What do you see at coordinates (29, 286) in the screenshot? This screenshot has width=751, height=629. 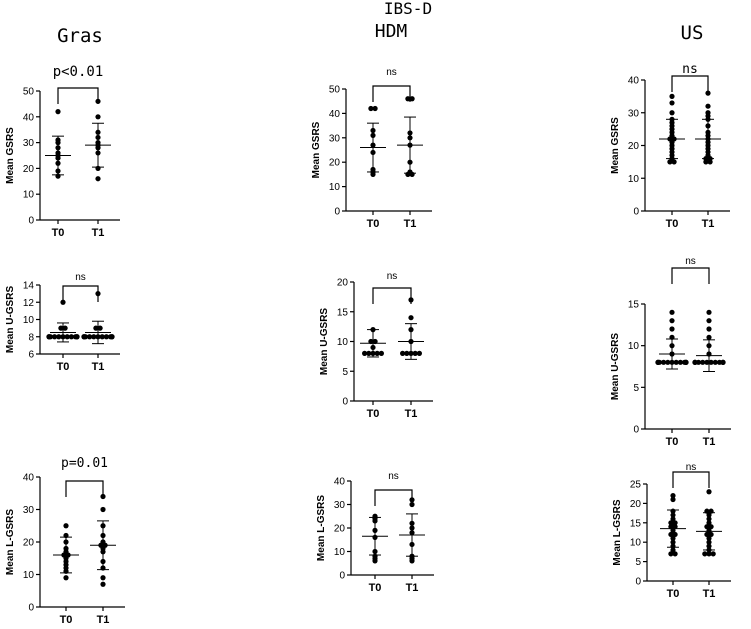 I see `y-tick-label: 14` at bounding box center [29, 286].